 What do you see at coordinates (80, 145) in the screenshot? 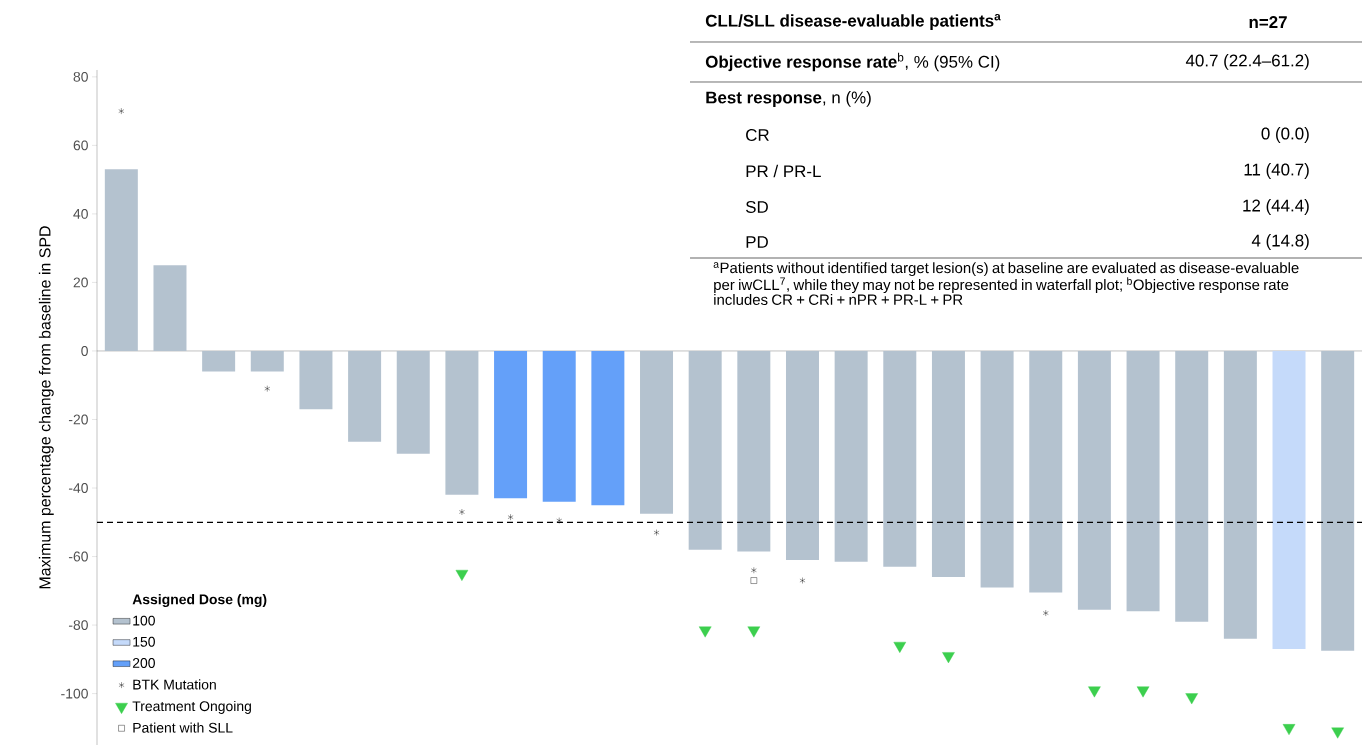
I see `y-tick-label: 60` at bounding box center [80, 145].